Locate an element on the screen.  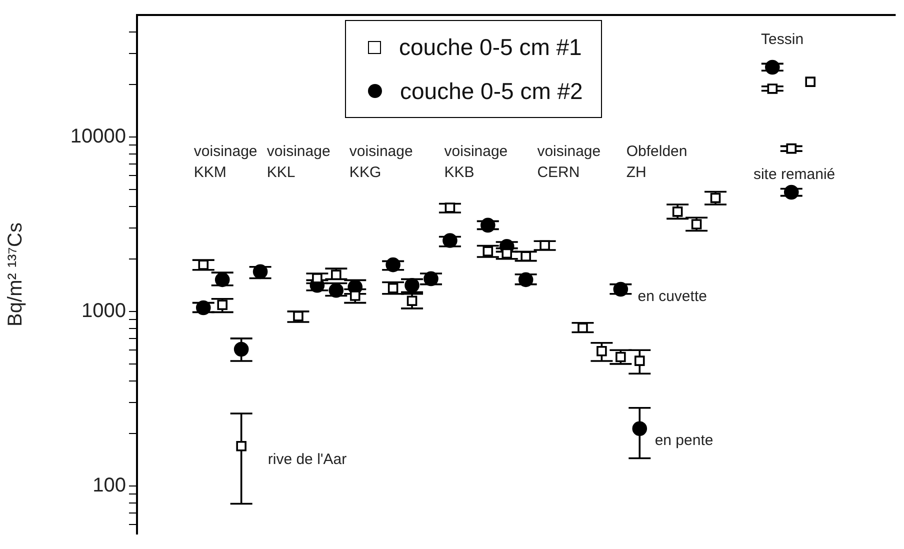
y-tick-label: 1000 is located at coordinates (104, 311).